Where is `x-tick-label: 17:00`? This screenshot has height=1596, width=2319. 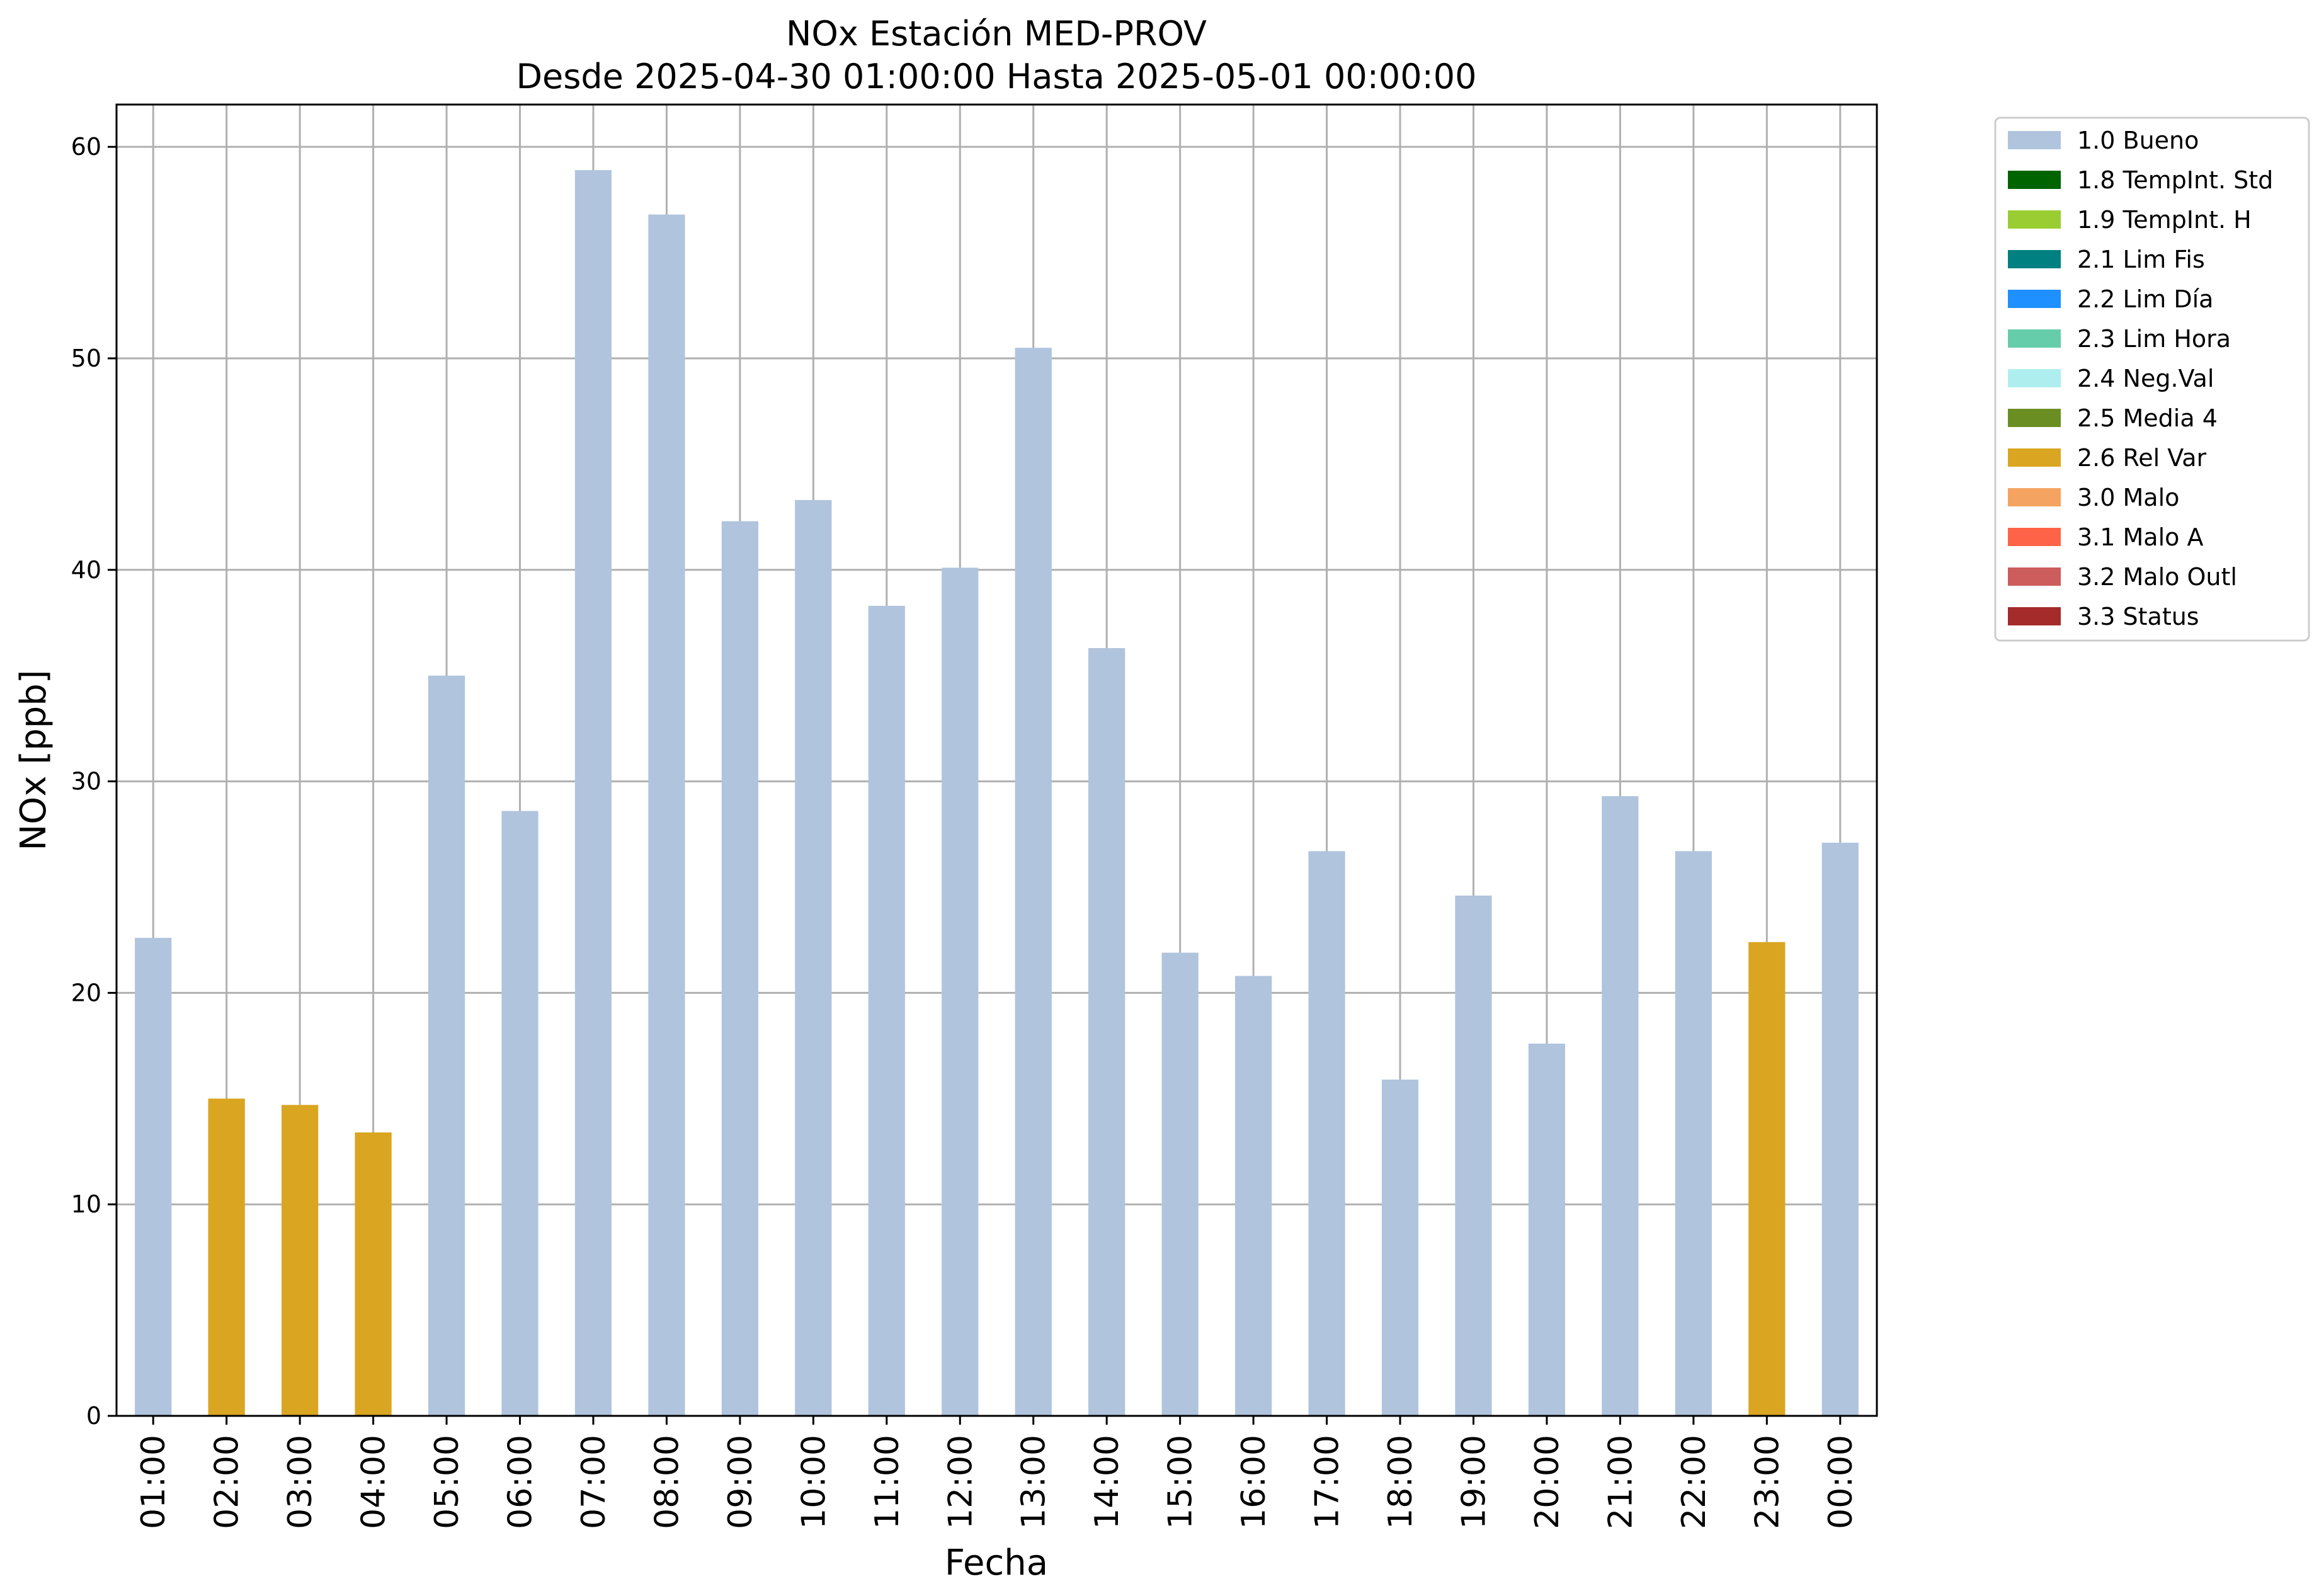
x-tick-label: 17:00 is located at coordinates (1328, 1482).